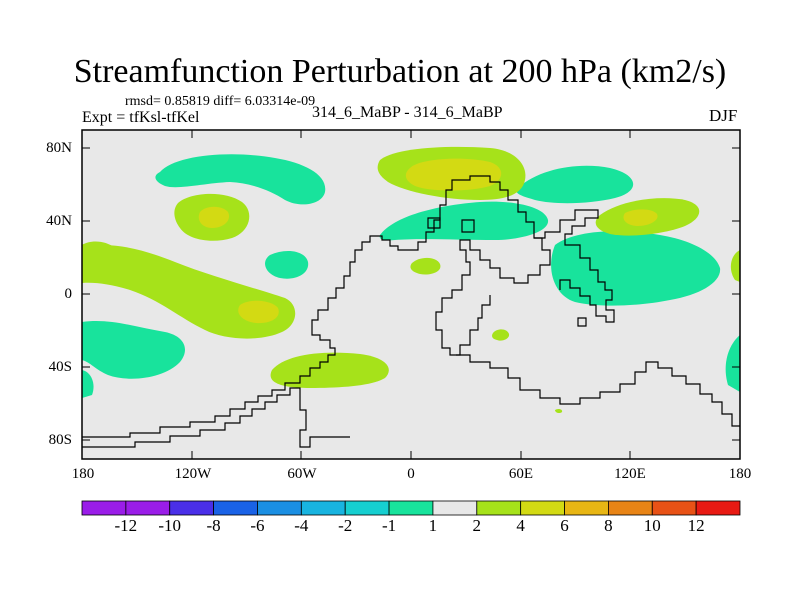 The image size is (800, 600). I want to click on colorbar-label: 8, so click(608, 525).